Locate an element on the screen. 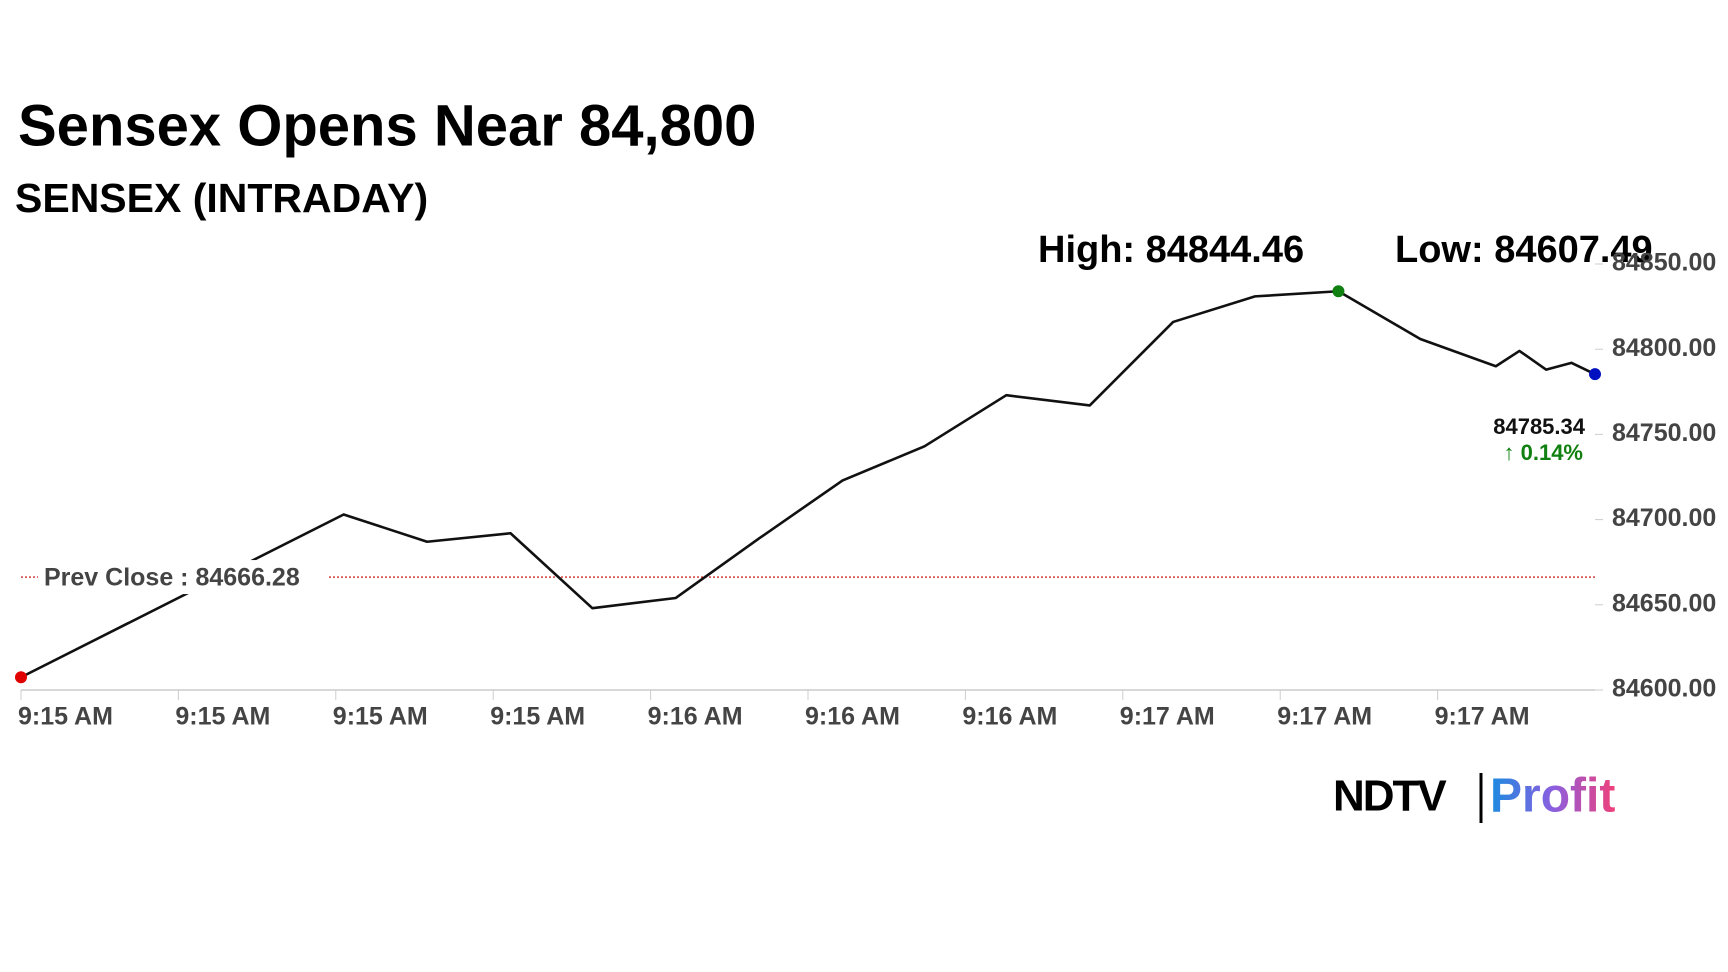  prev-close-label: Prev Close : 84666.28 is located at coordinates (172, 578).